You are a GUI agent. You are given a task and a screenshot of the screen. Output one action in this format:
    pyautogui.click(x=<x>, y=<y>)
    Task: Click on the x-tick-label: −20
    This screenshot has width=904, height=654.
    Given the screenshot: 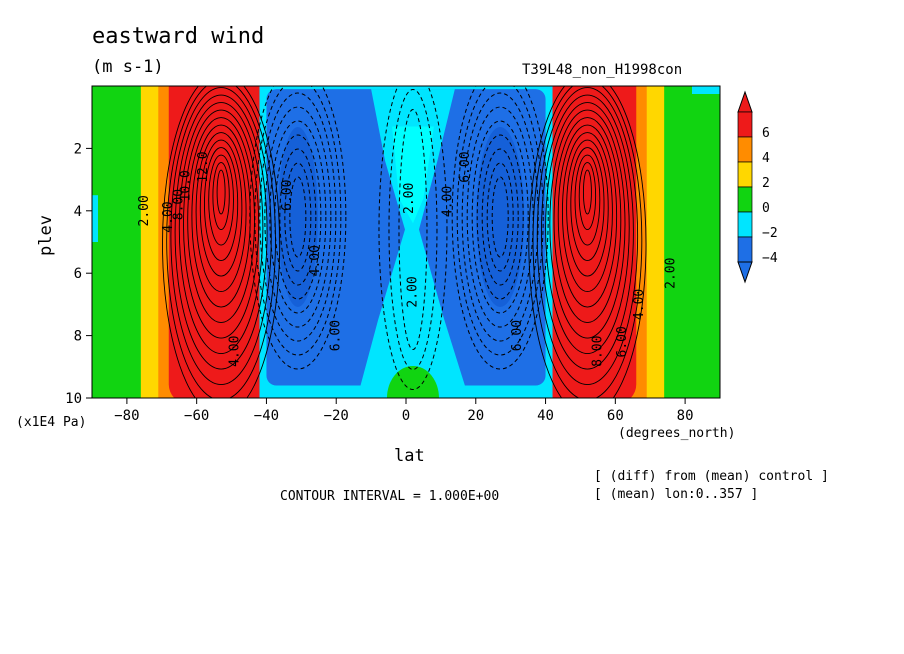 What is the action you would take?
    pyautogui.click(x=336, y=416)
    